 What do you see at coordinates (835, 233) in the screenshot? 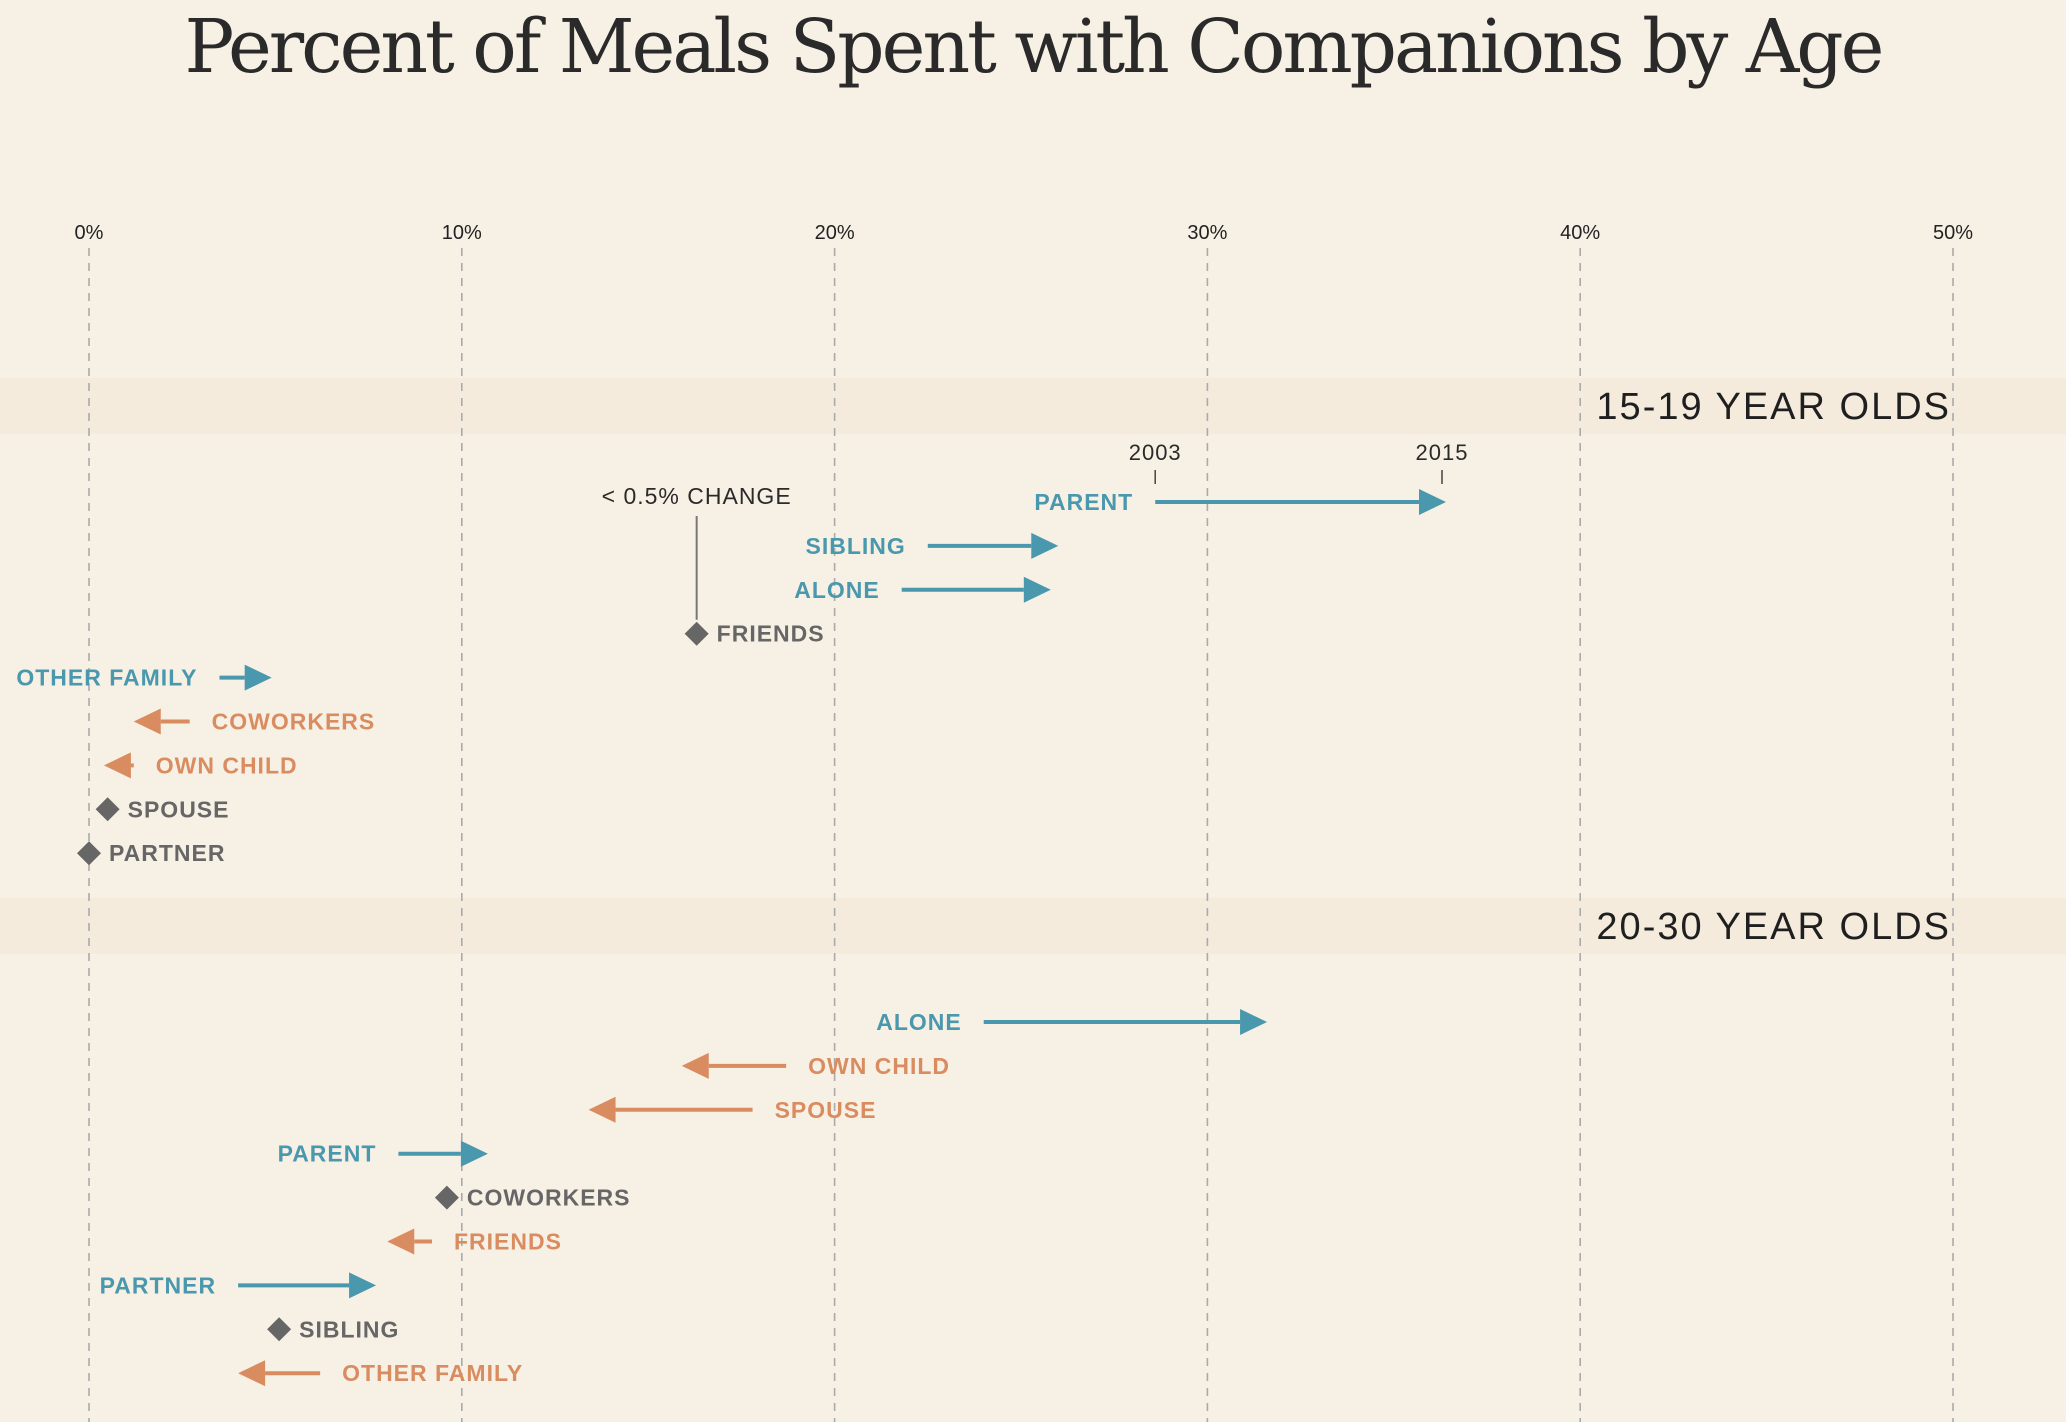
I see `x-tick-label: 20%` at bounding box center [835, 233].